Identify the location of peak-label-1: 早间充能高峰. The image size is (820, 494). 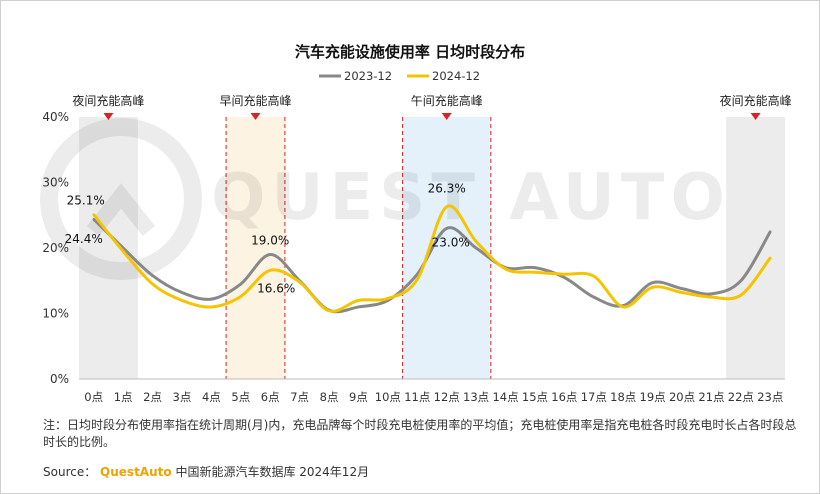
(255, 100).